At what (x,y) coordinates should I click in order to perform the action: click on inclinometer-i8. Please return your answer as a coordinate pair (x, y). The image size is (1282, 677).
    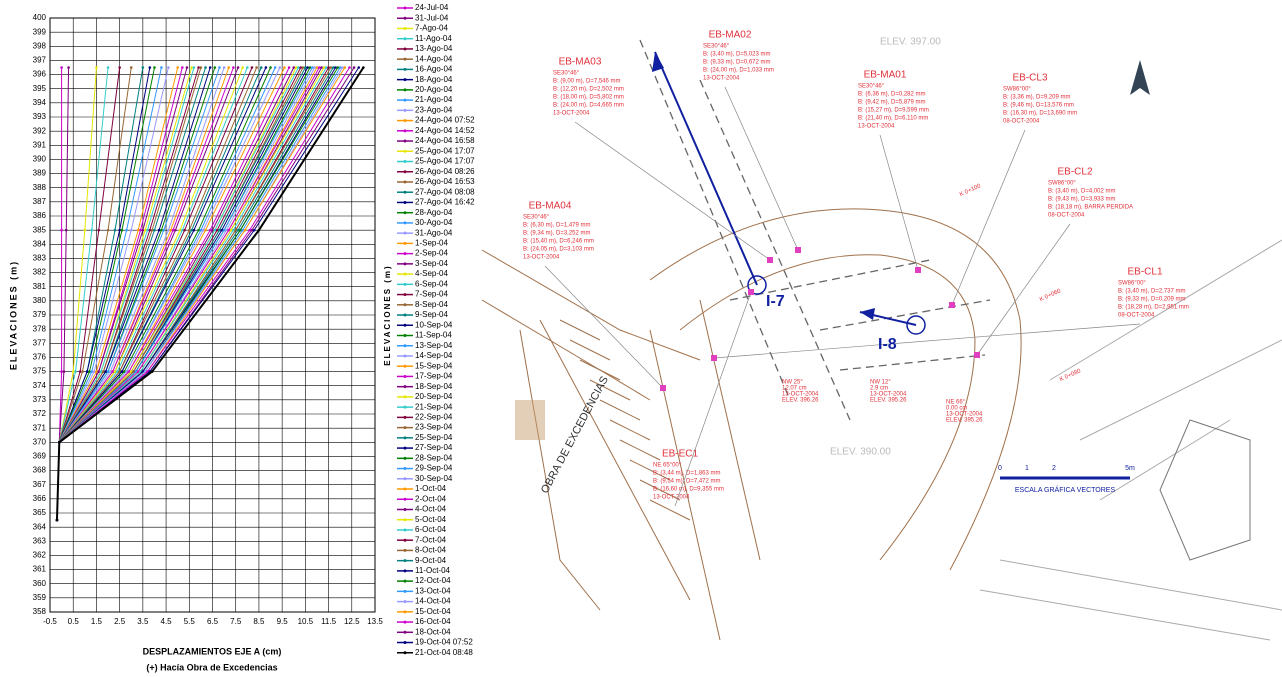
    Looking at the image, I should click on (916, 325).